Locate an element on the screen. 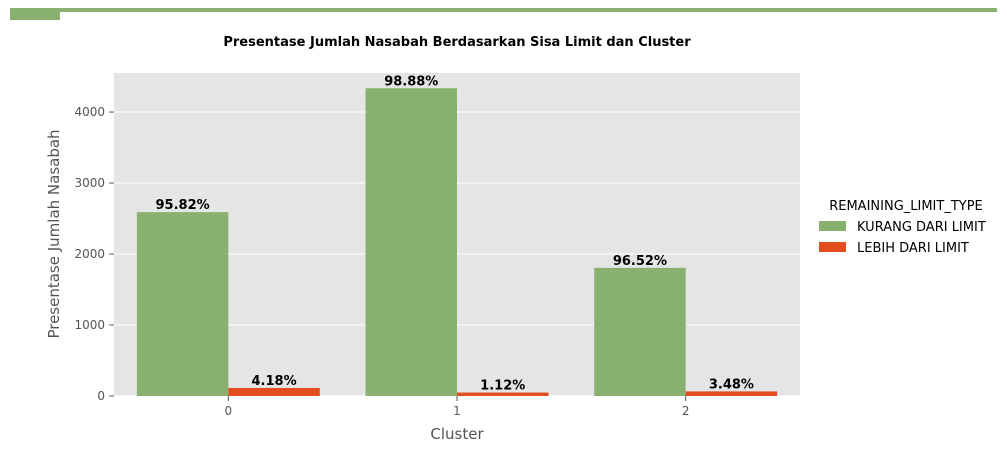  bar-label-series1-cluster-2: 96.52% is located at coordinates (640, 261).